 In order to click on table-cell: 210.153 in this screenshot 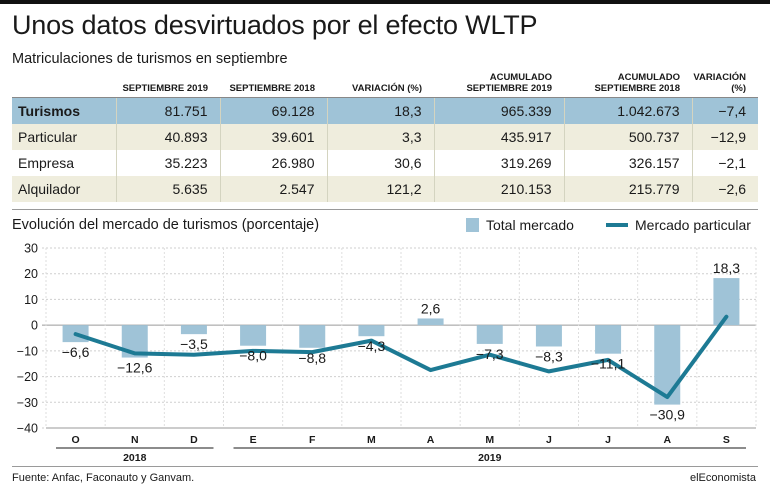, I will do `click(498, 189)`.